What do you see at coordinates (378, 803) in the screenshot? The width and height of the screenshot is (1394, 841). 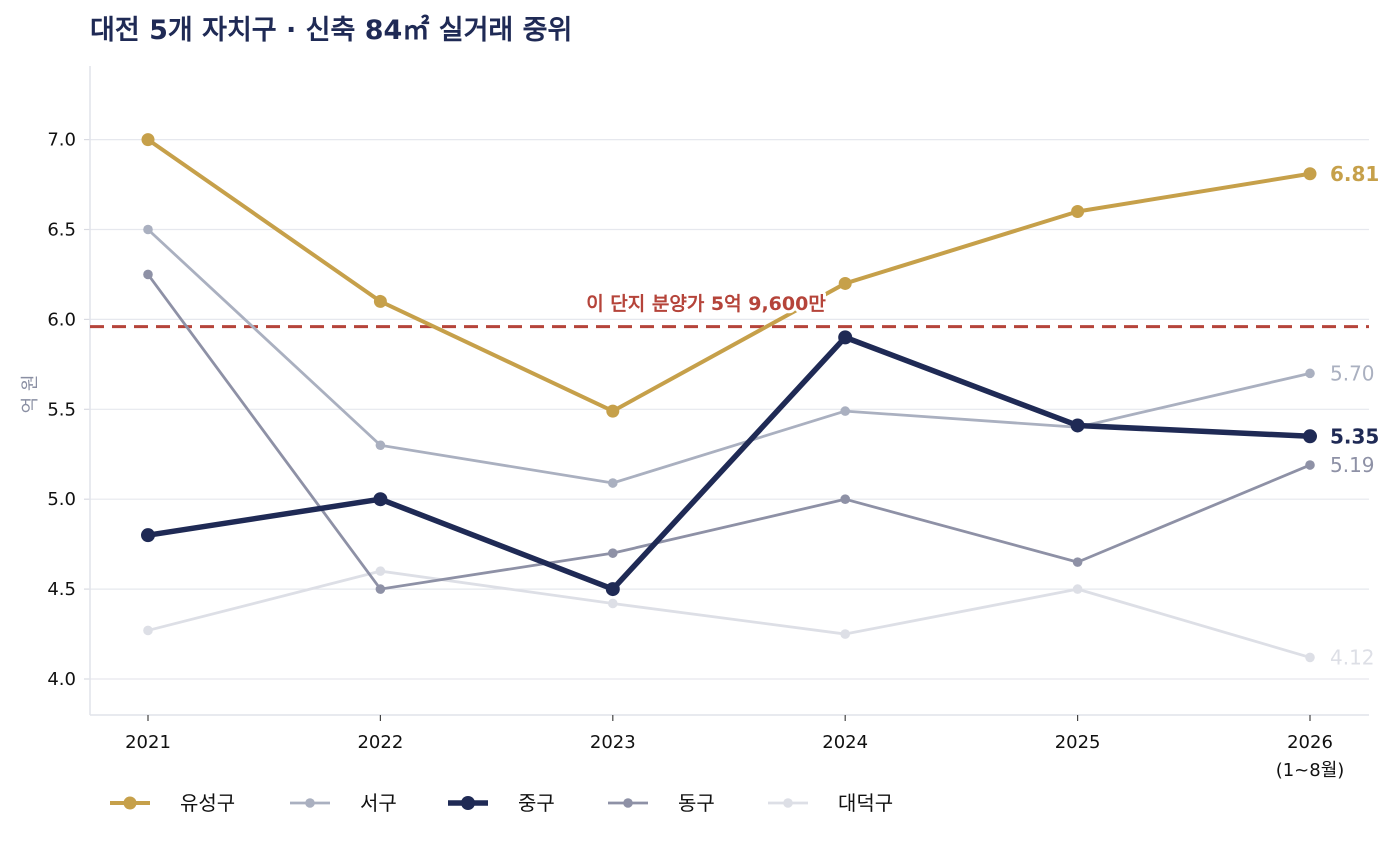 I see `legend-label: 서구` at bounding box center [378, 803].